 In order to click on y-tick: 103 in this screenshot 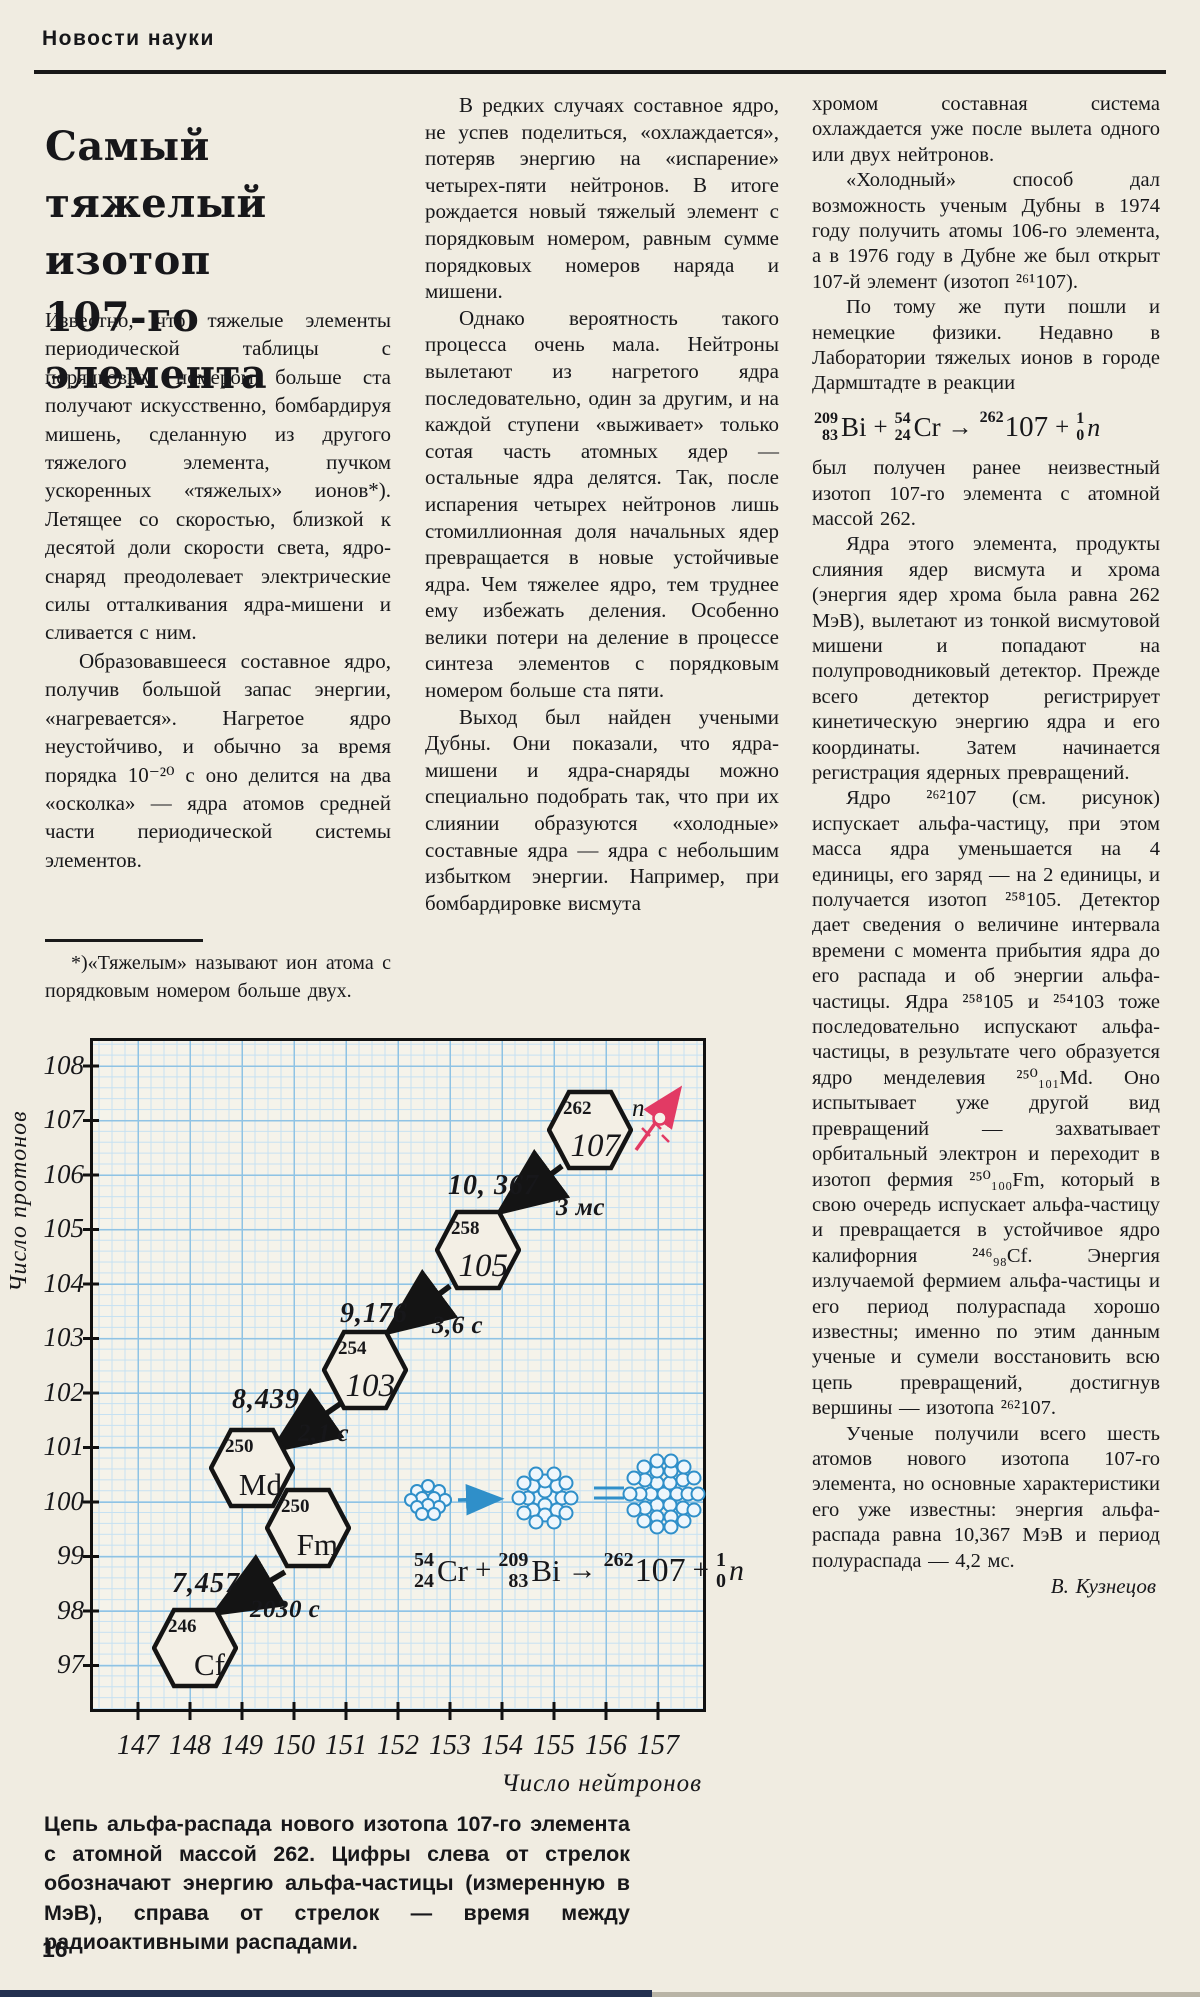, I will do `click(64, 1337)`.